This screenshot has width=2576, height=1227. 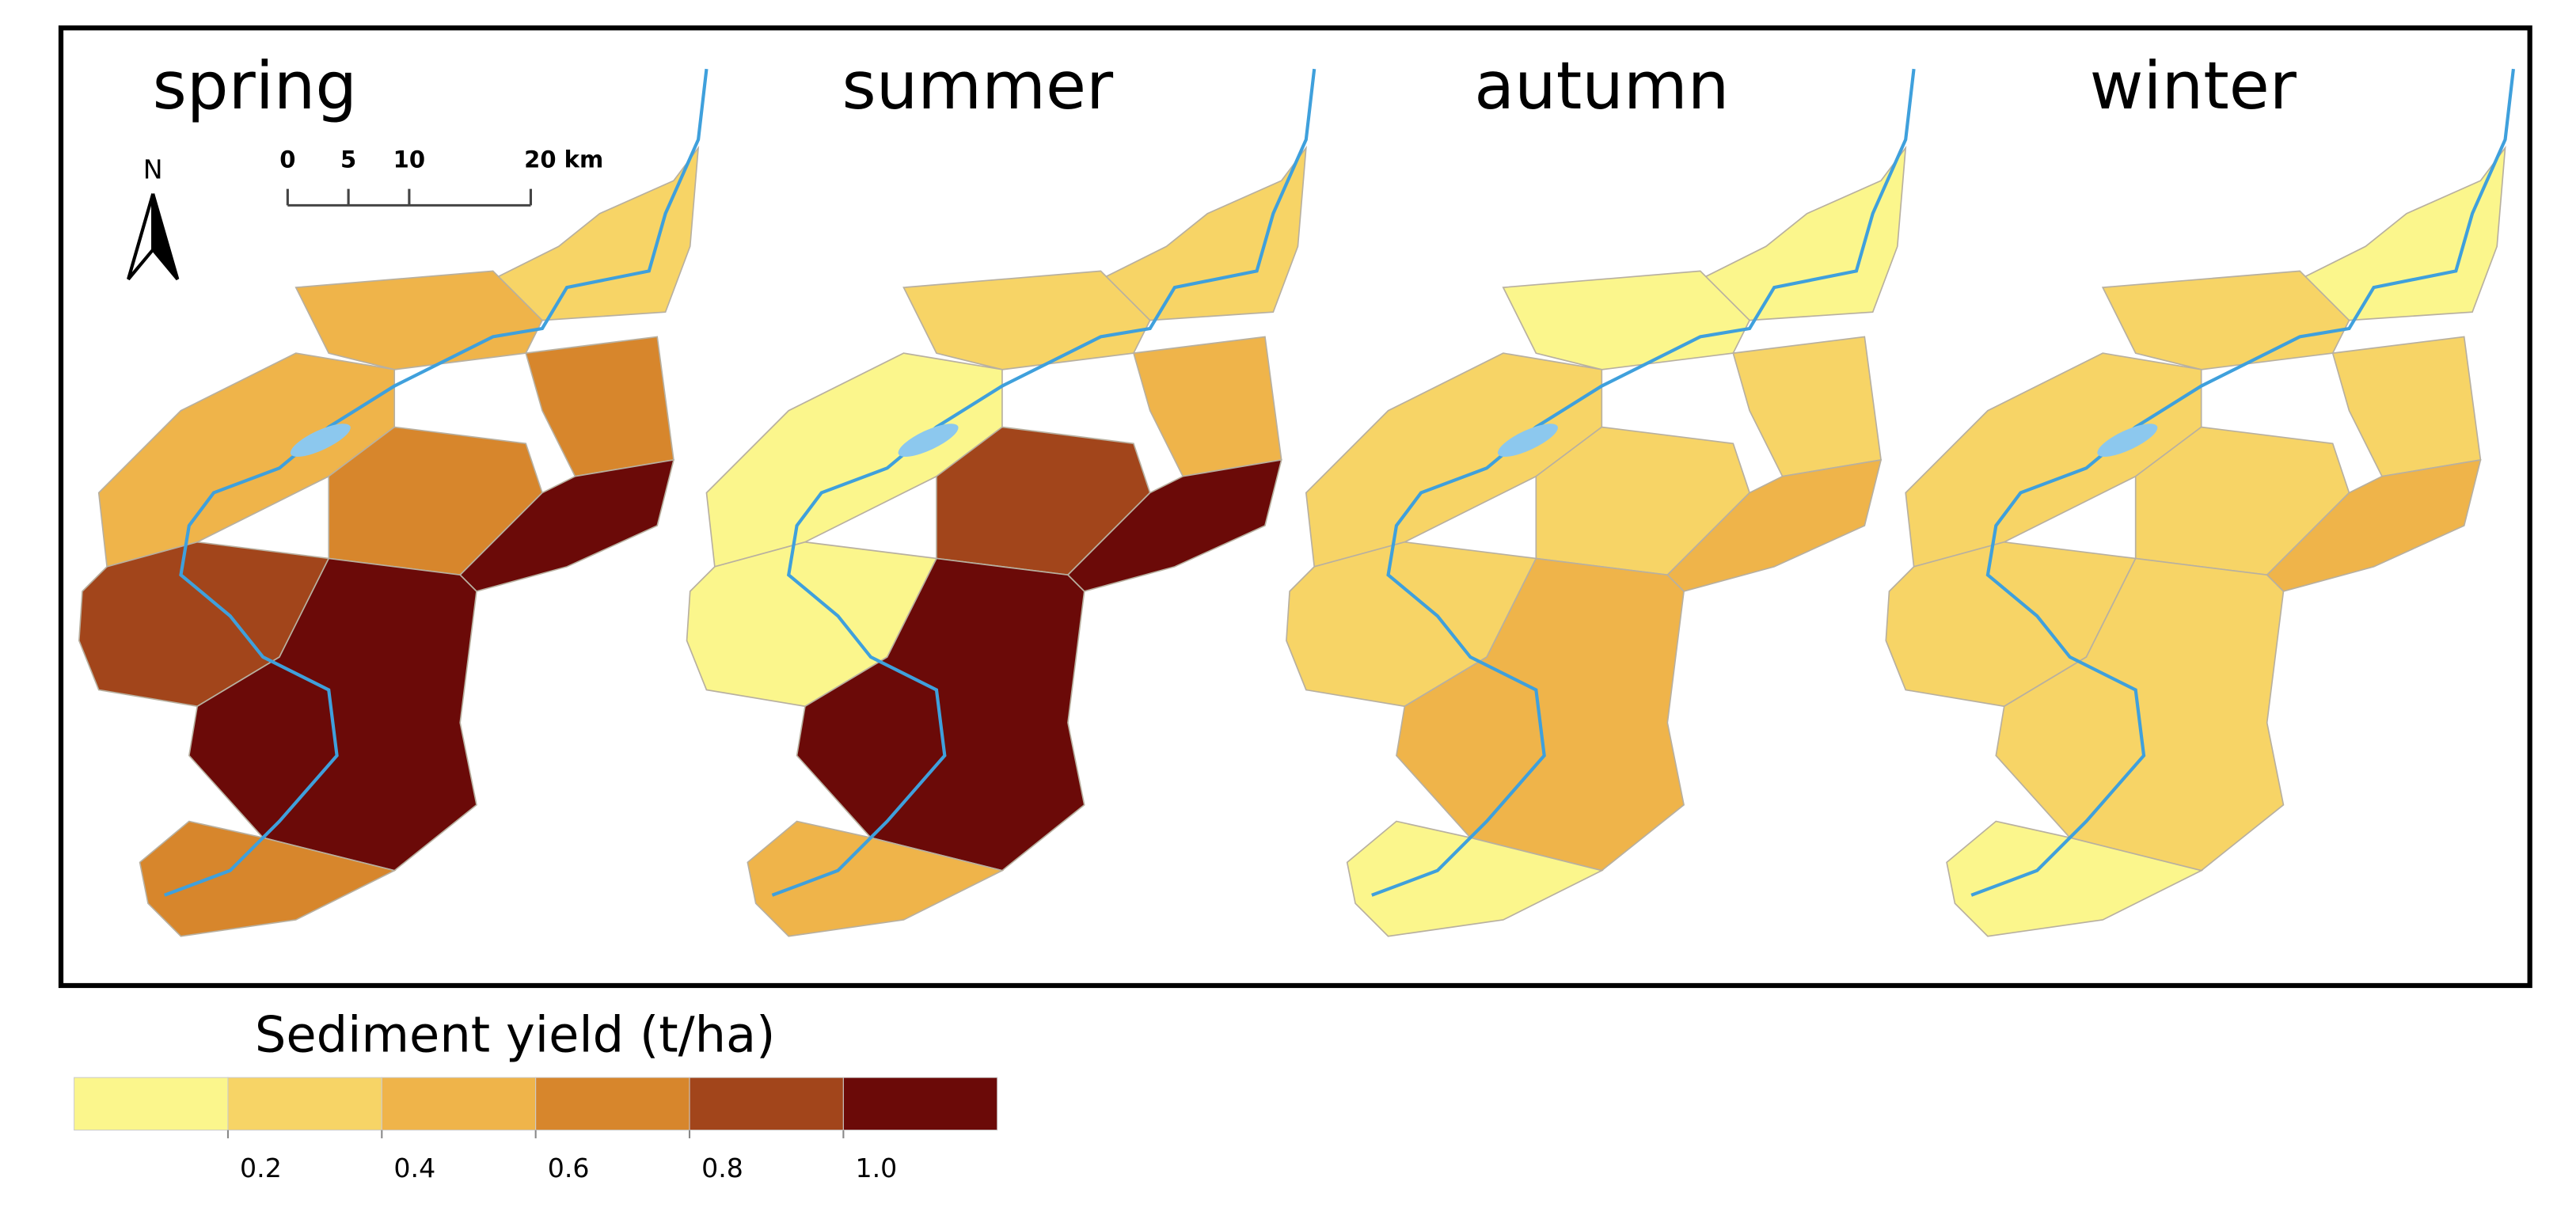 What do you see at coordinates (165, 237) in the screenshot?
I see `north-arrow-right` at bounding box center [165, 237].